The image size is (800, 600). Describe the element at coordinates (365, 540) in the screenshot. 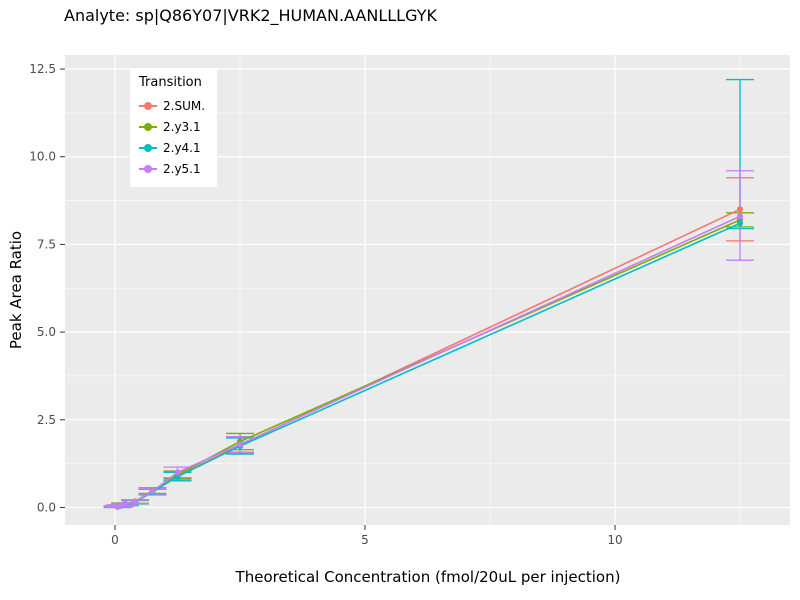

I see `x-tick-label: 5` at that location.